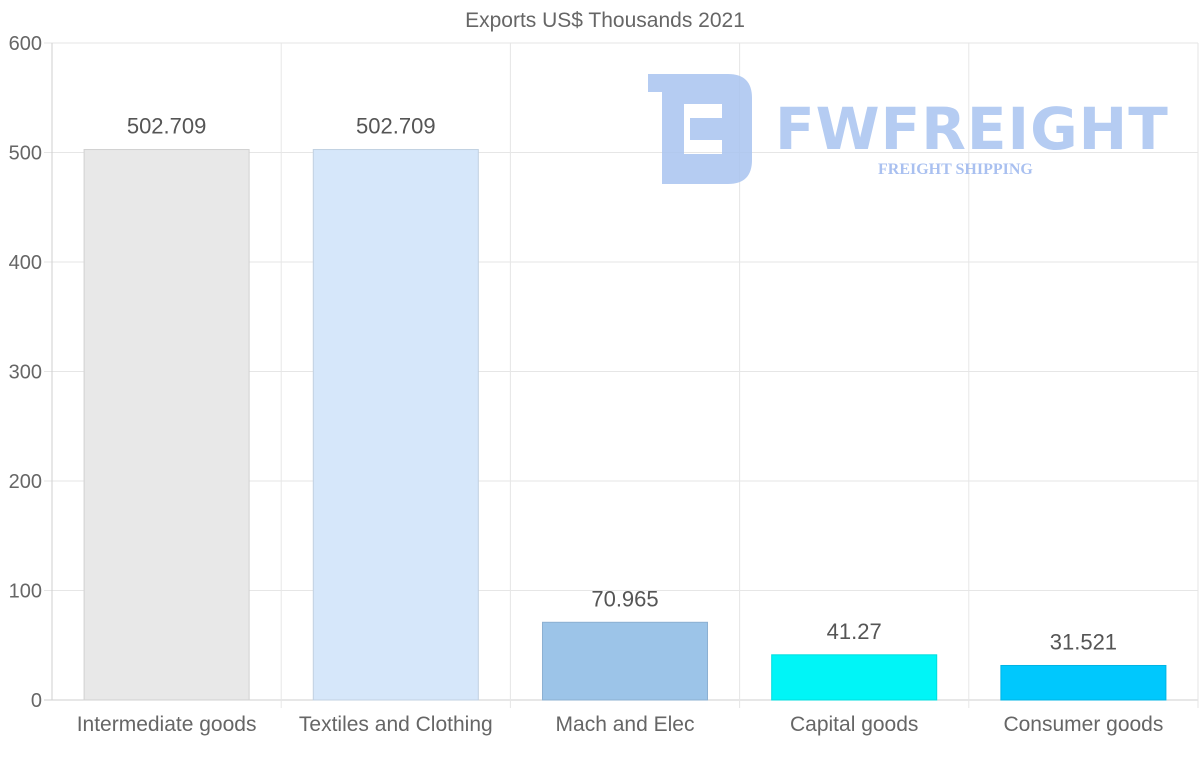 This screenshot has height=763, width=1200. Describe the element at coordinates (167, 724) in the screenshot. I see `x-tick-label: Intermediate goods` at that location.